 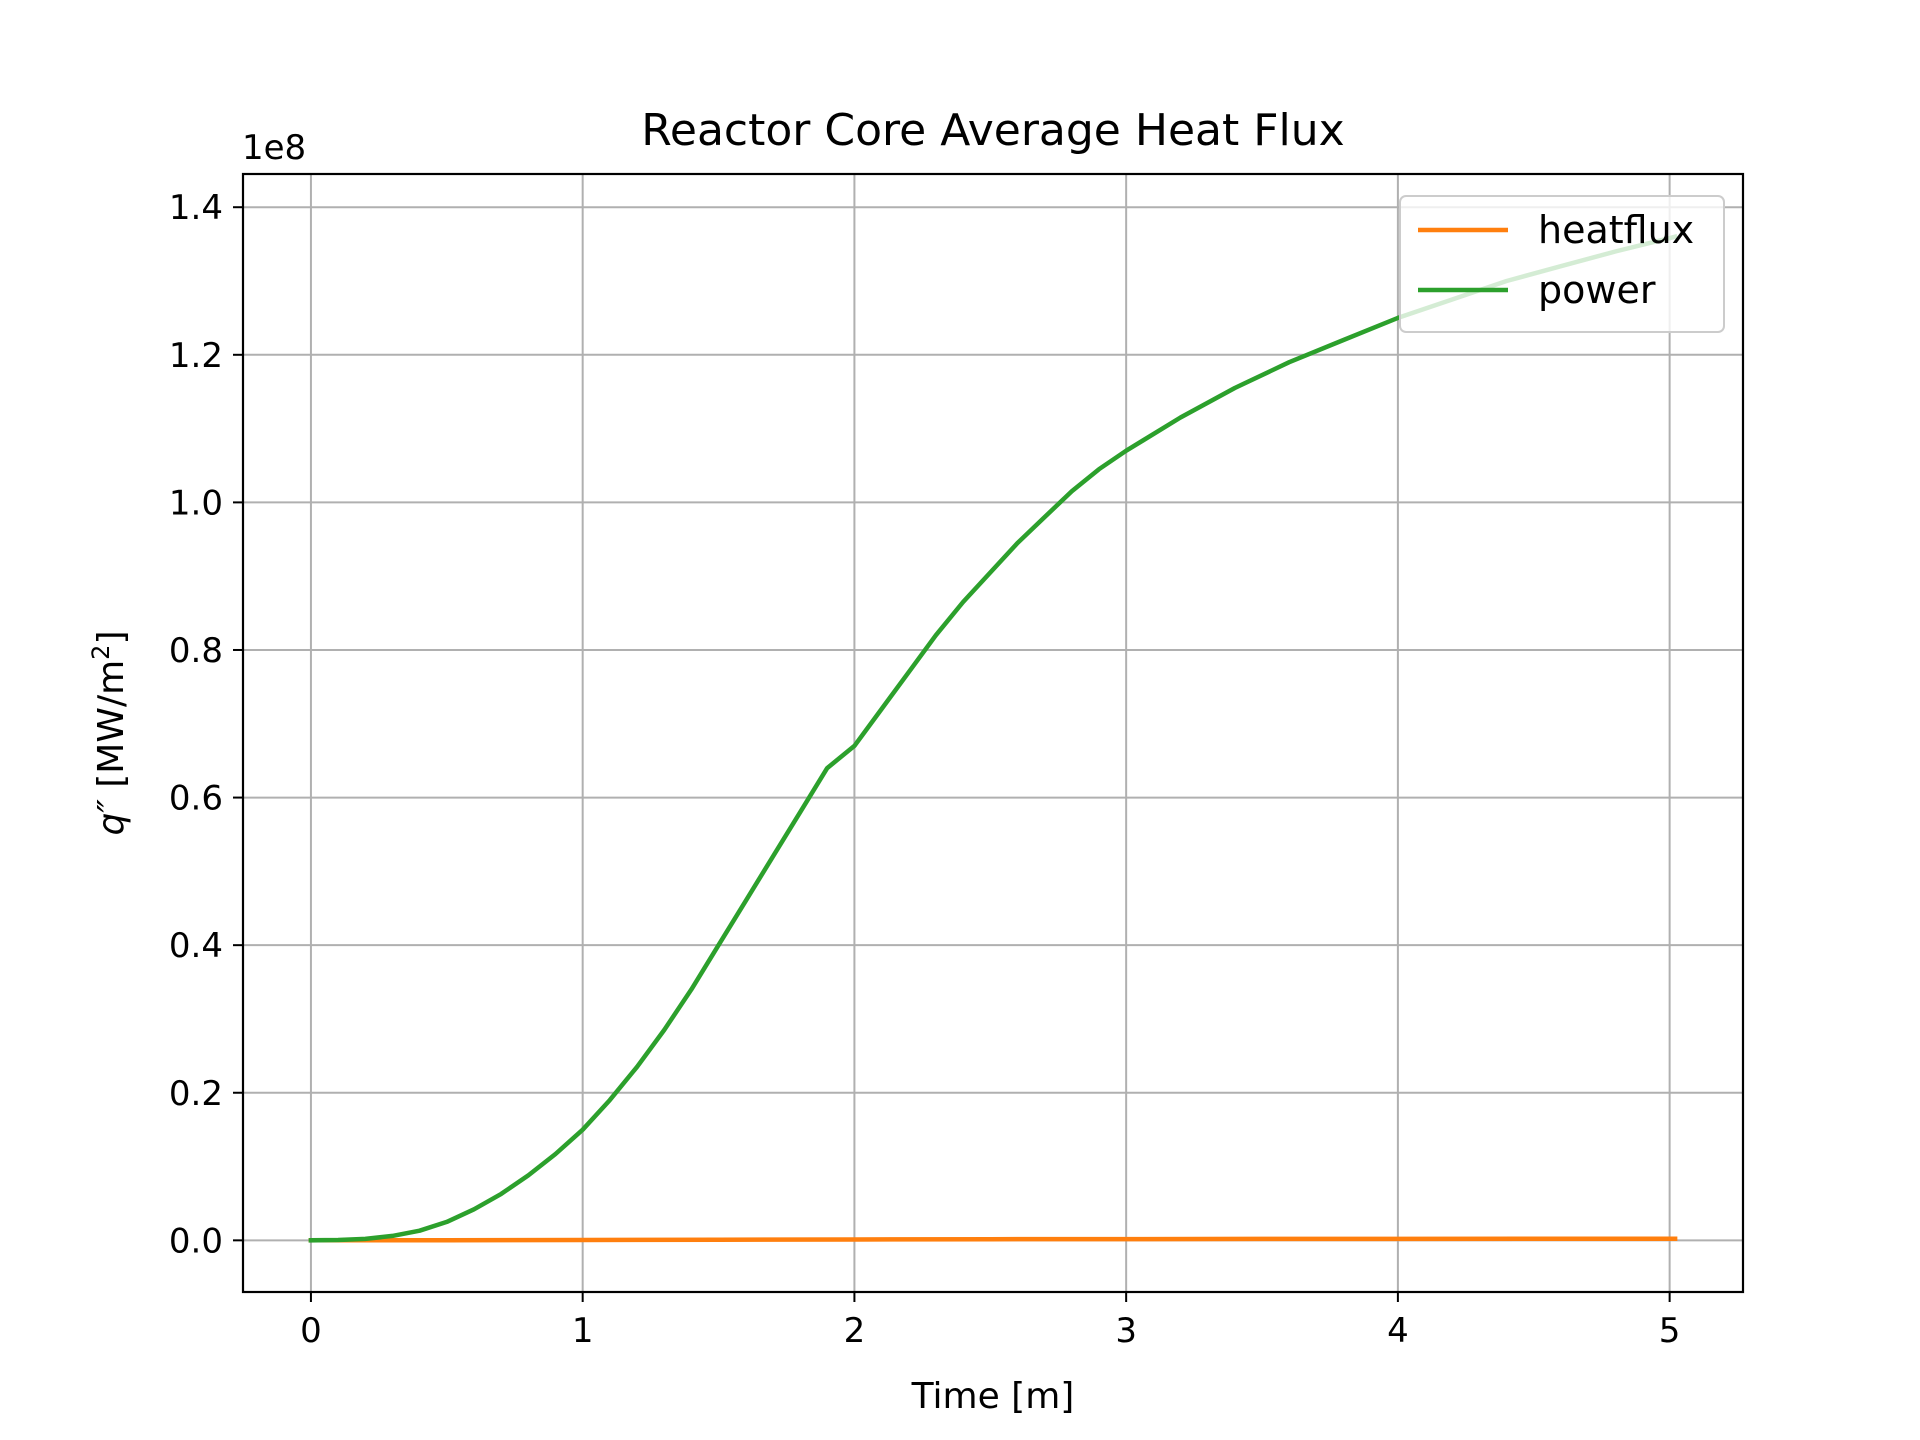 What do you see at coordinates (196, 503) in the screenshot?
I see `y-tick-label-1.0: 1.0` at bounding box center [196, 503].